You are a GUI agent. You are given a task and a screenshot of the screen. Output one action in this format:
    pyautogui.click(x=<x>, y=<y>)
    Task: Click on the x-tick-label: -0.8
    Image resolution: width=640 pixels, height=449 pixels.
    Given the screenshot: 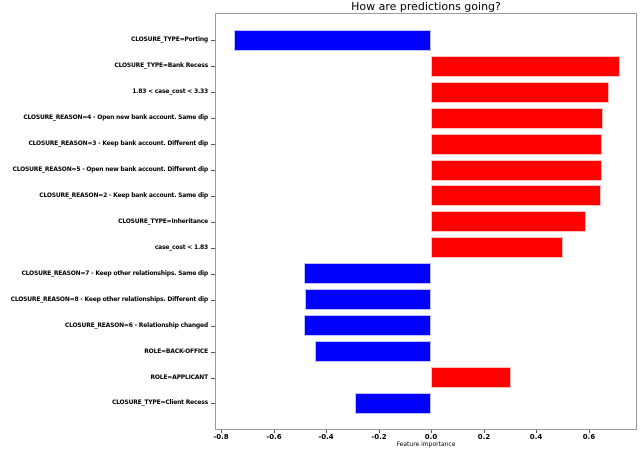 What is the action you would take?
    pyautogui.click(x=221, y=437)
    